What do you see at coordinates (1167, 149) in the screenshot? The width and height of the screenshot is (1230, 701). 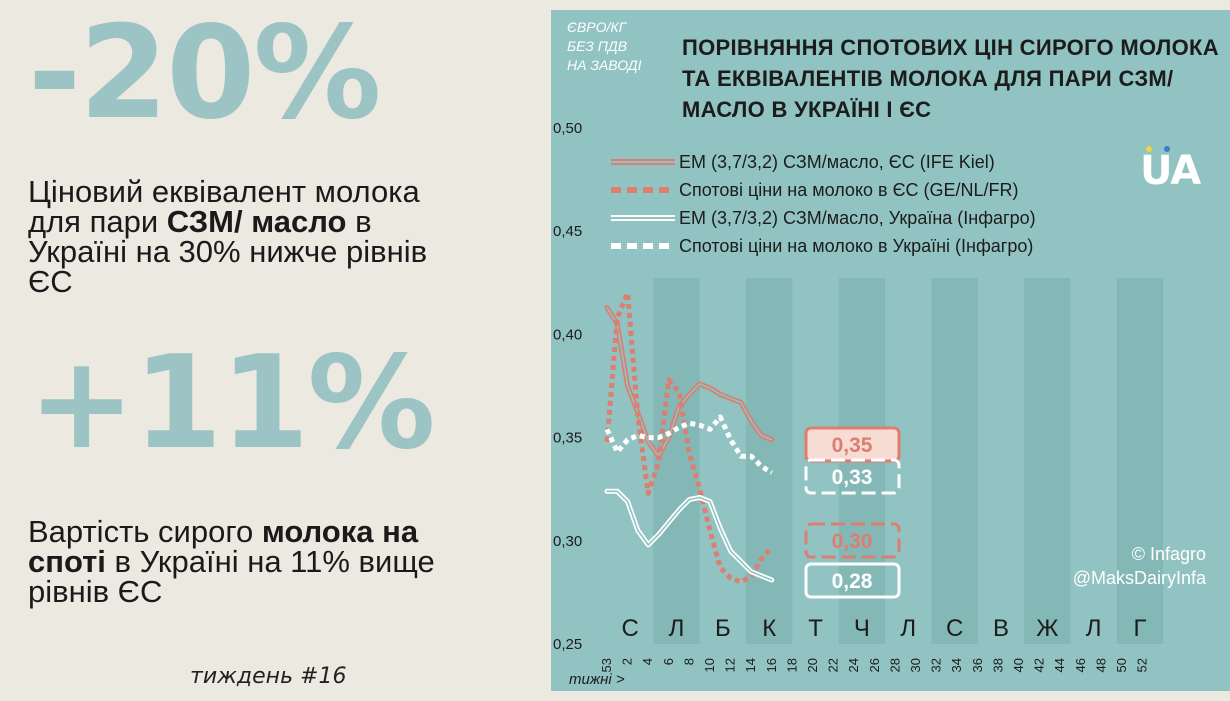 I see `ua-dot-blue` at bounding box center [1167, 149].